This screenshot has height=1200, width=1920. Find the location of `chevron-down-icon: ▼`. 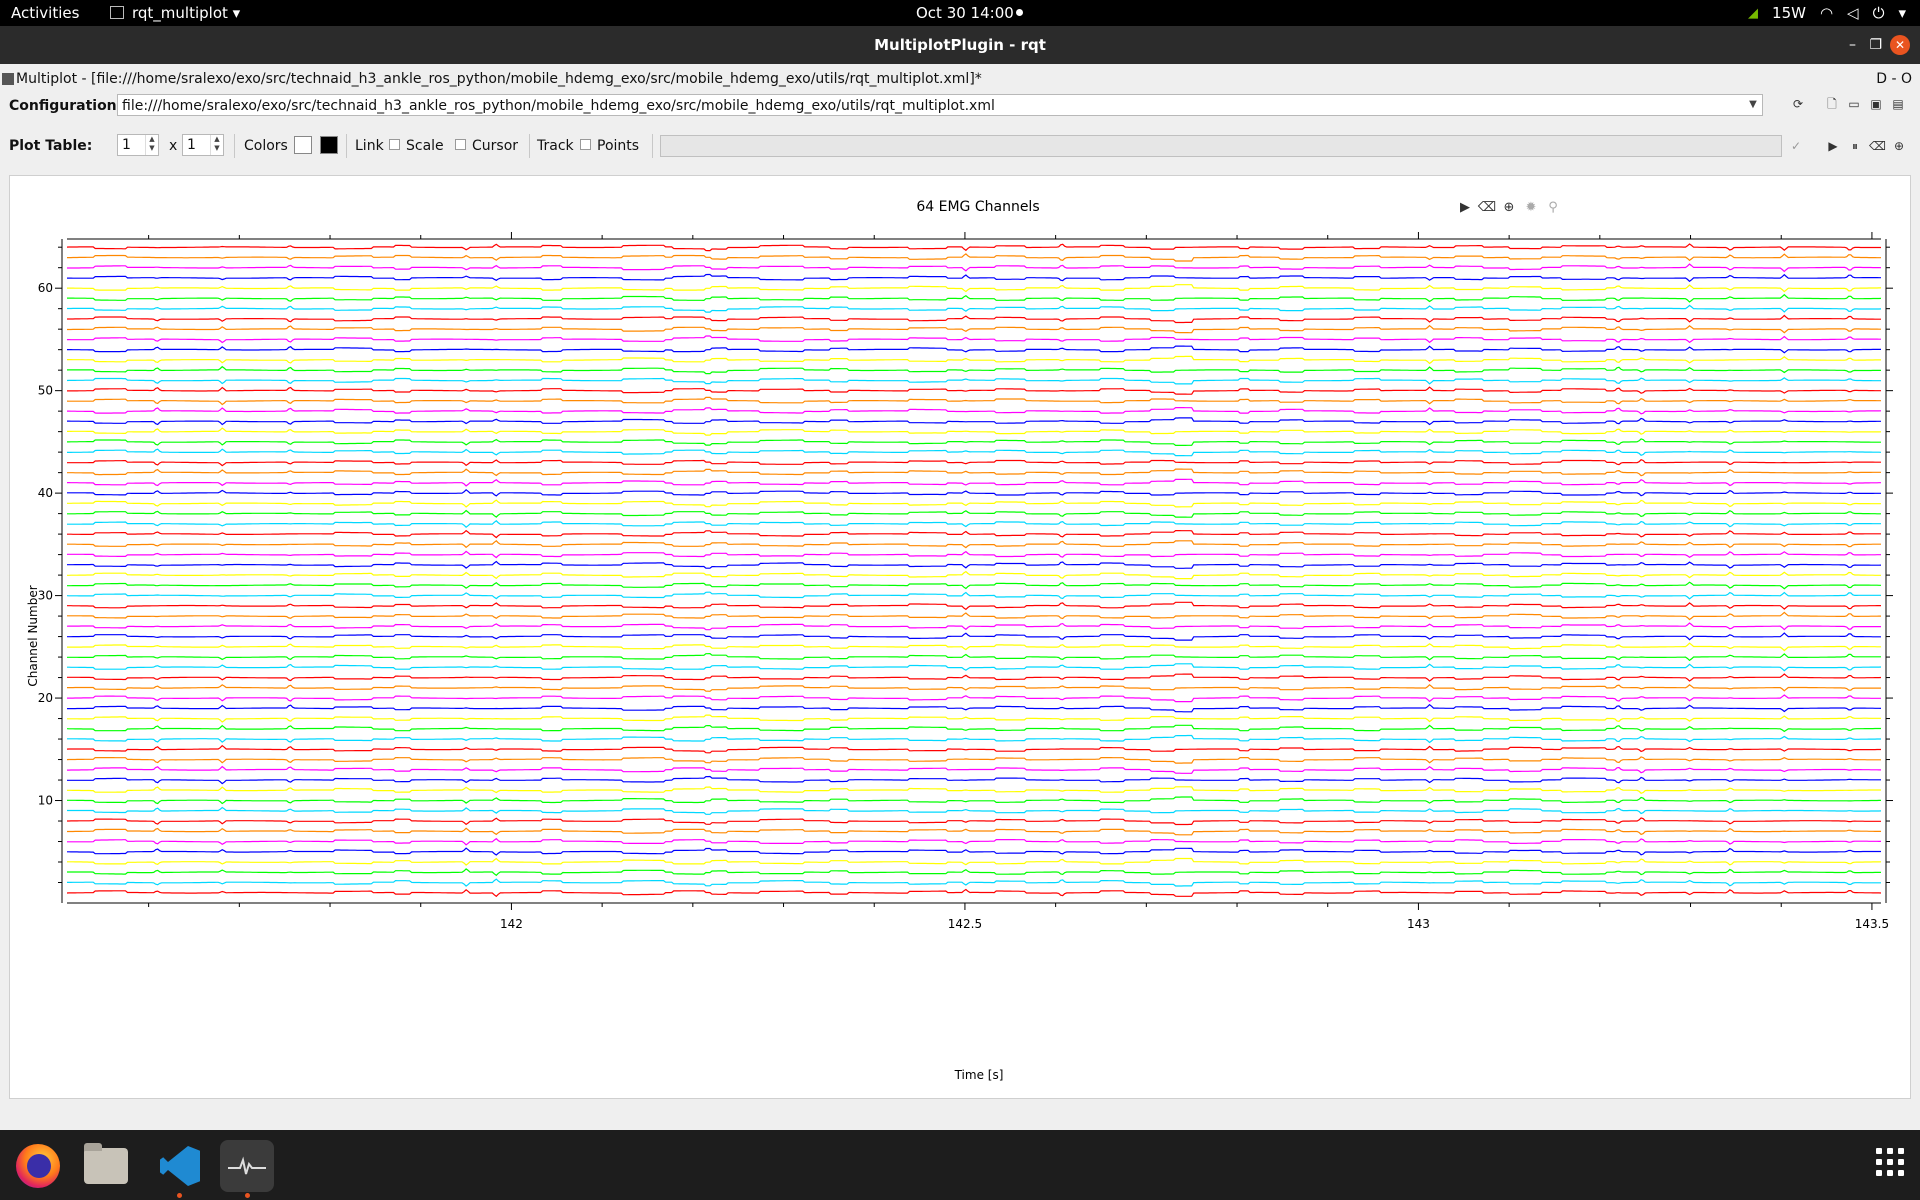

chevron-down-icon: ▼ is located at coordinates (1753, 104).